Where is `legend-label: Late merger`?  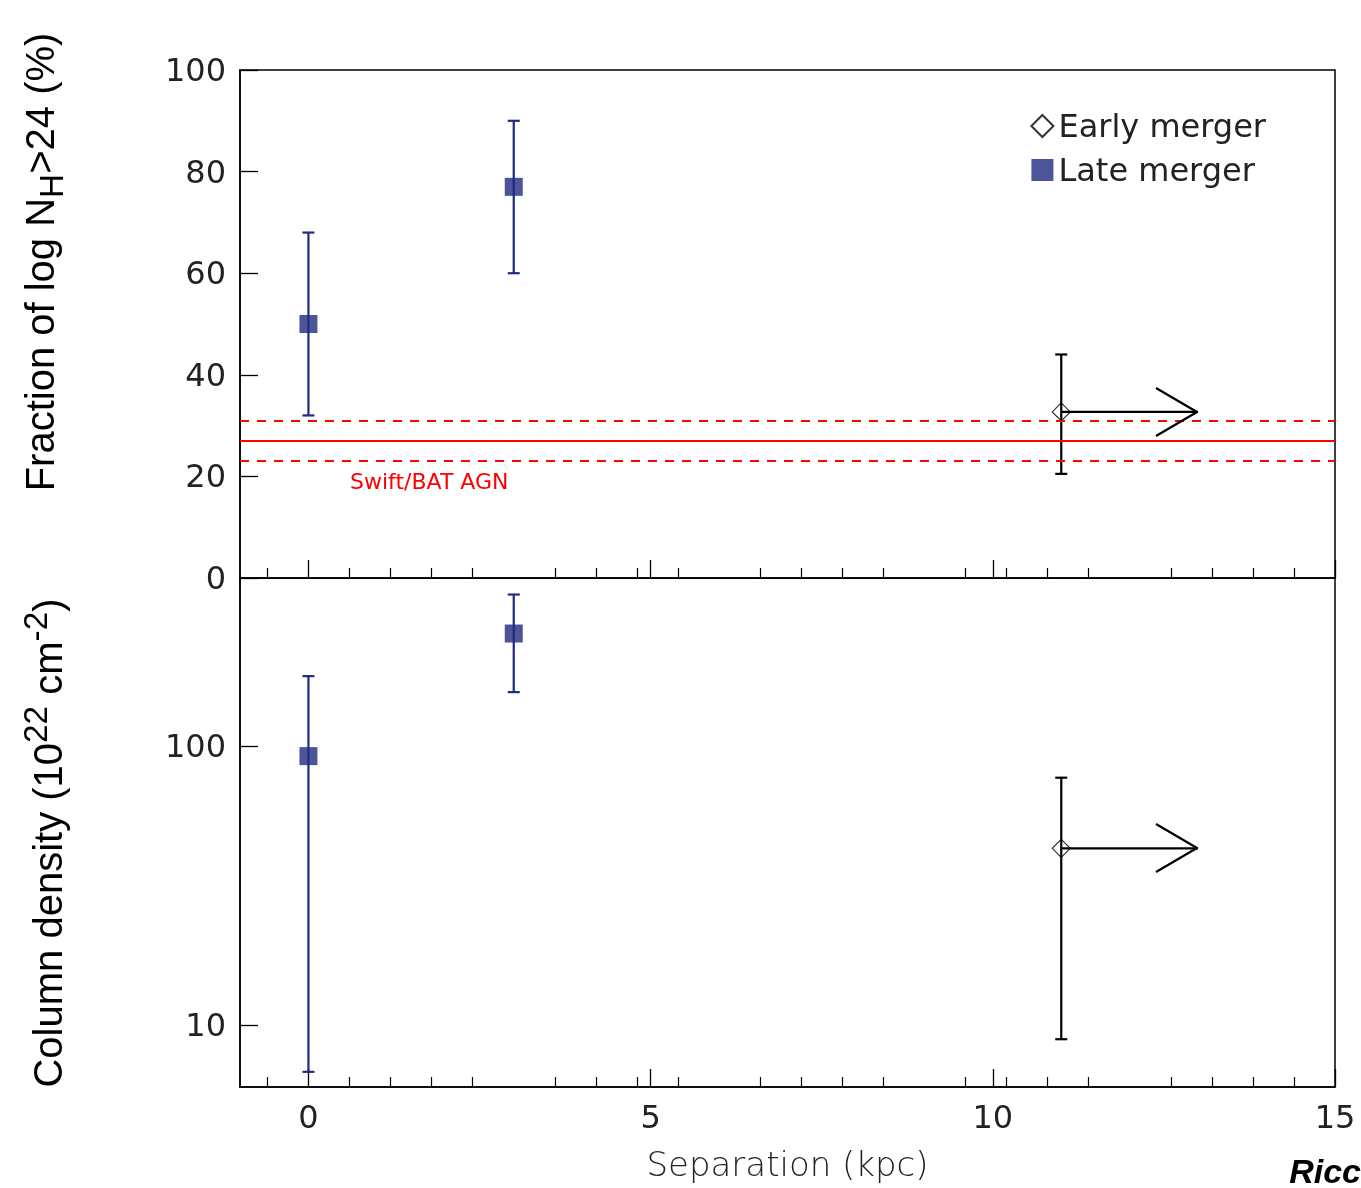
legend-label: Late merger is located at coordinates (1157, 170).